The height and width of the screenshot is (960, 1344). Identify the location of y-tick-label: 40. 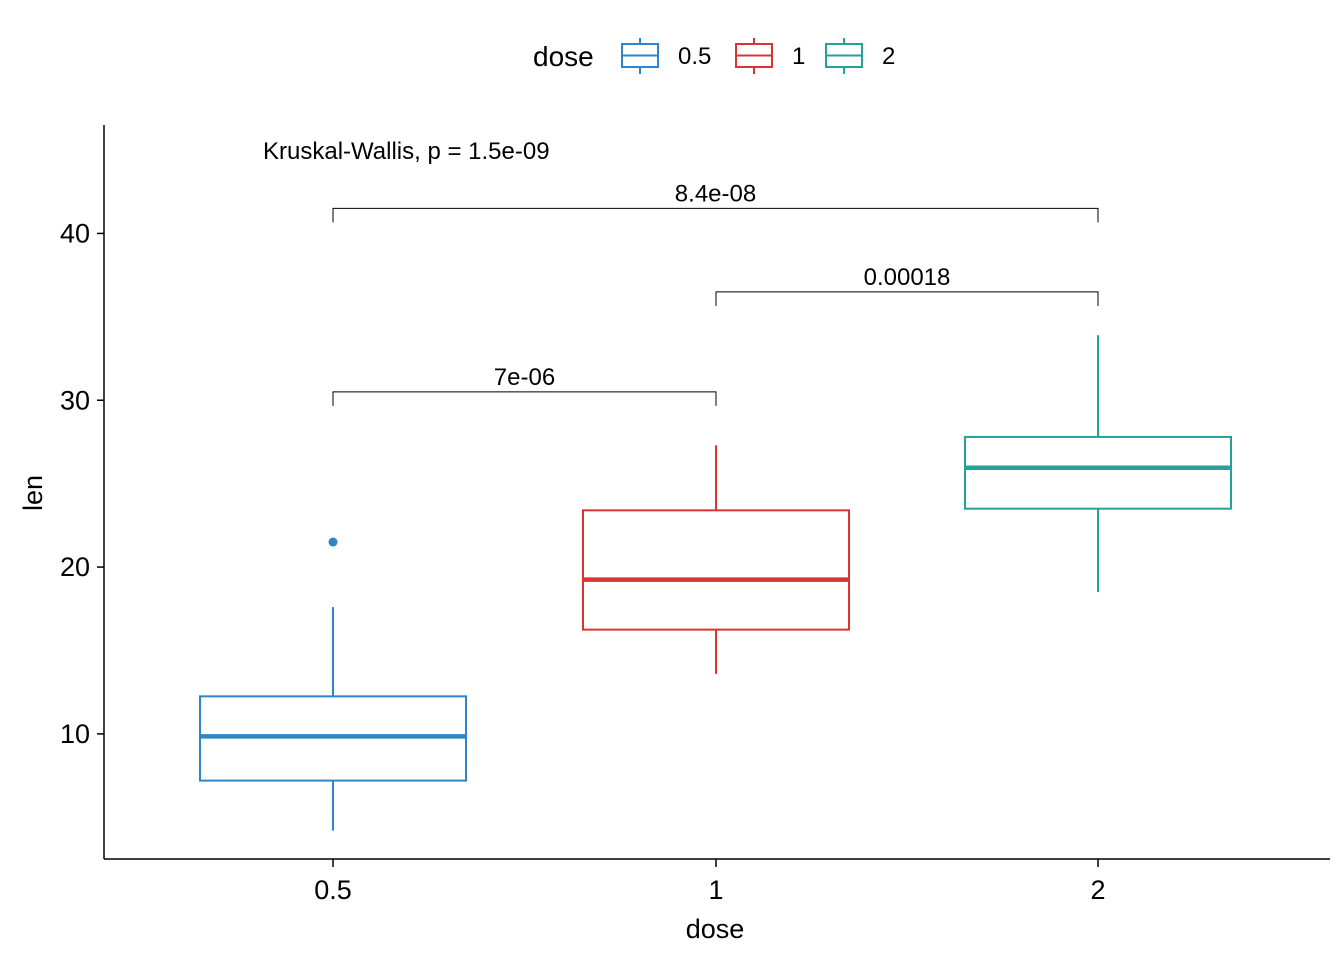
(75, 233).